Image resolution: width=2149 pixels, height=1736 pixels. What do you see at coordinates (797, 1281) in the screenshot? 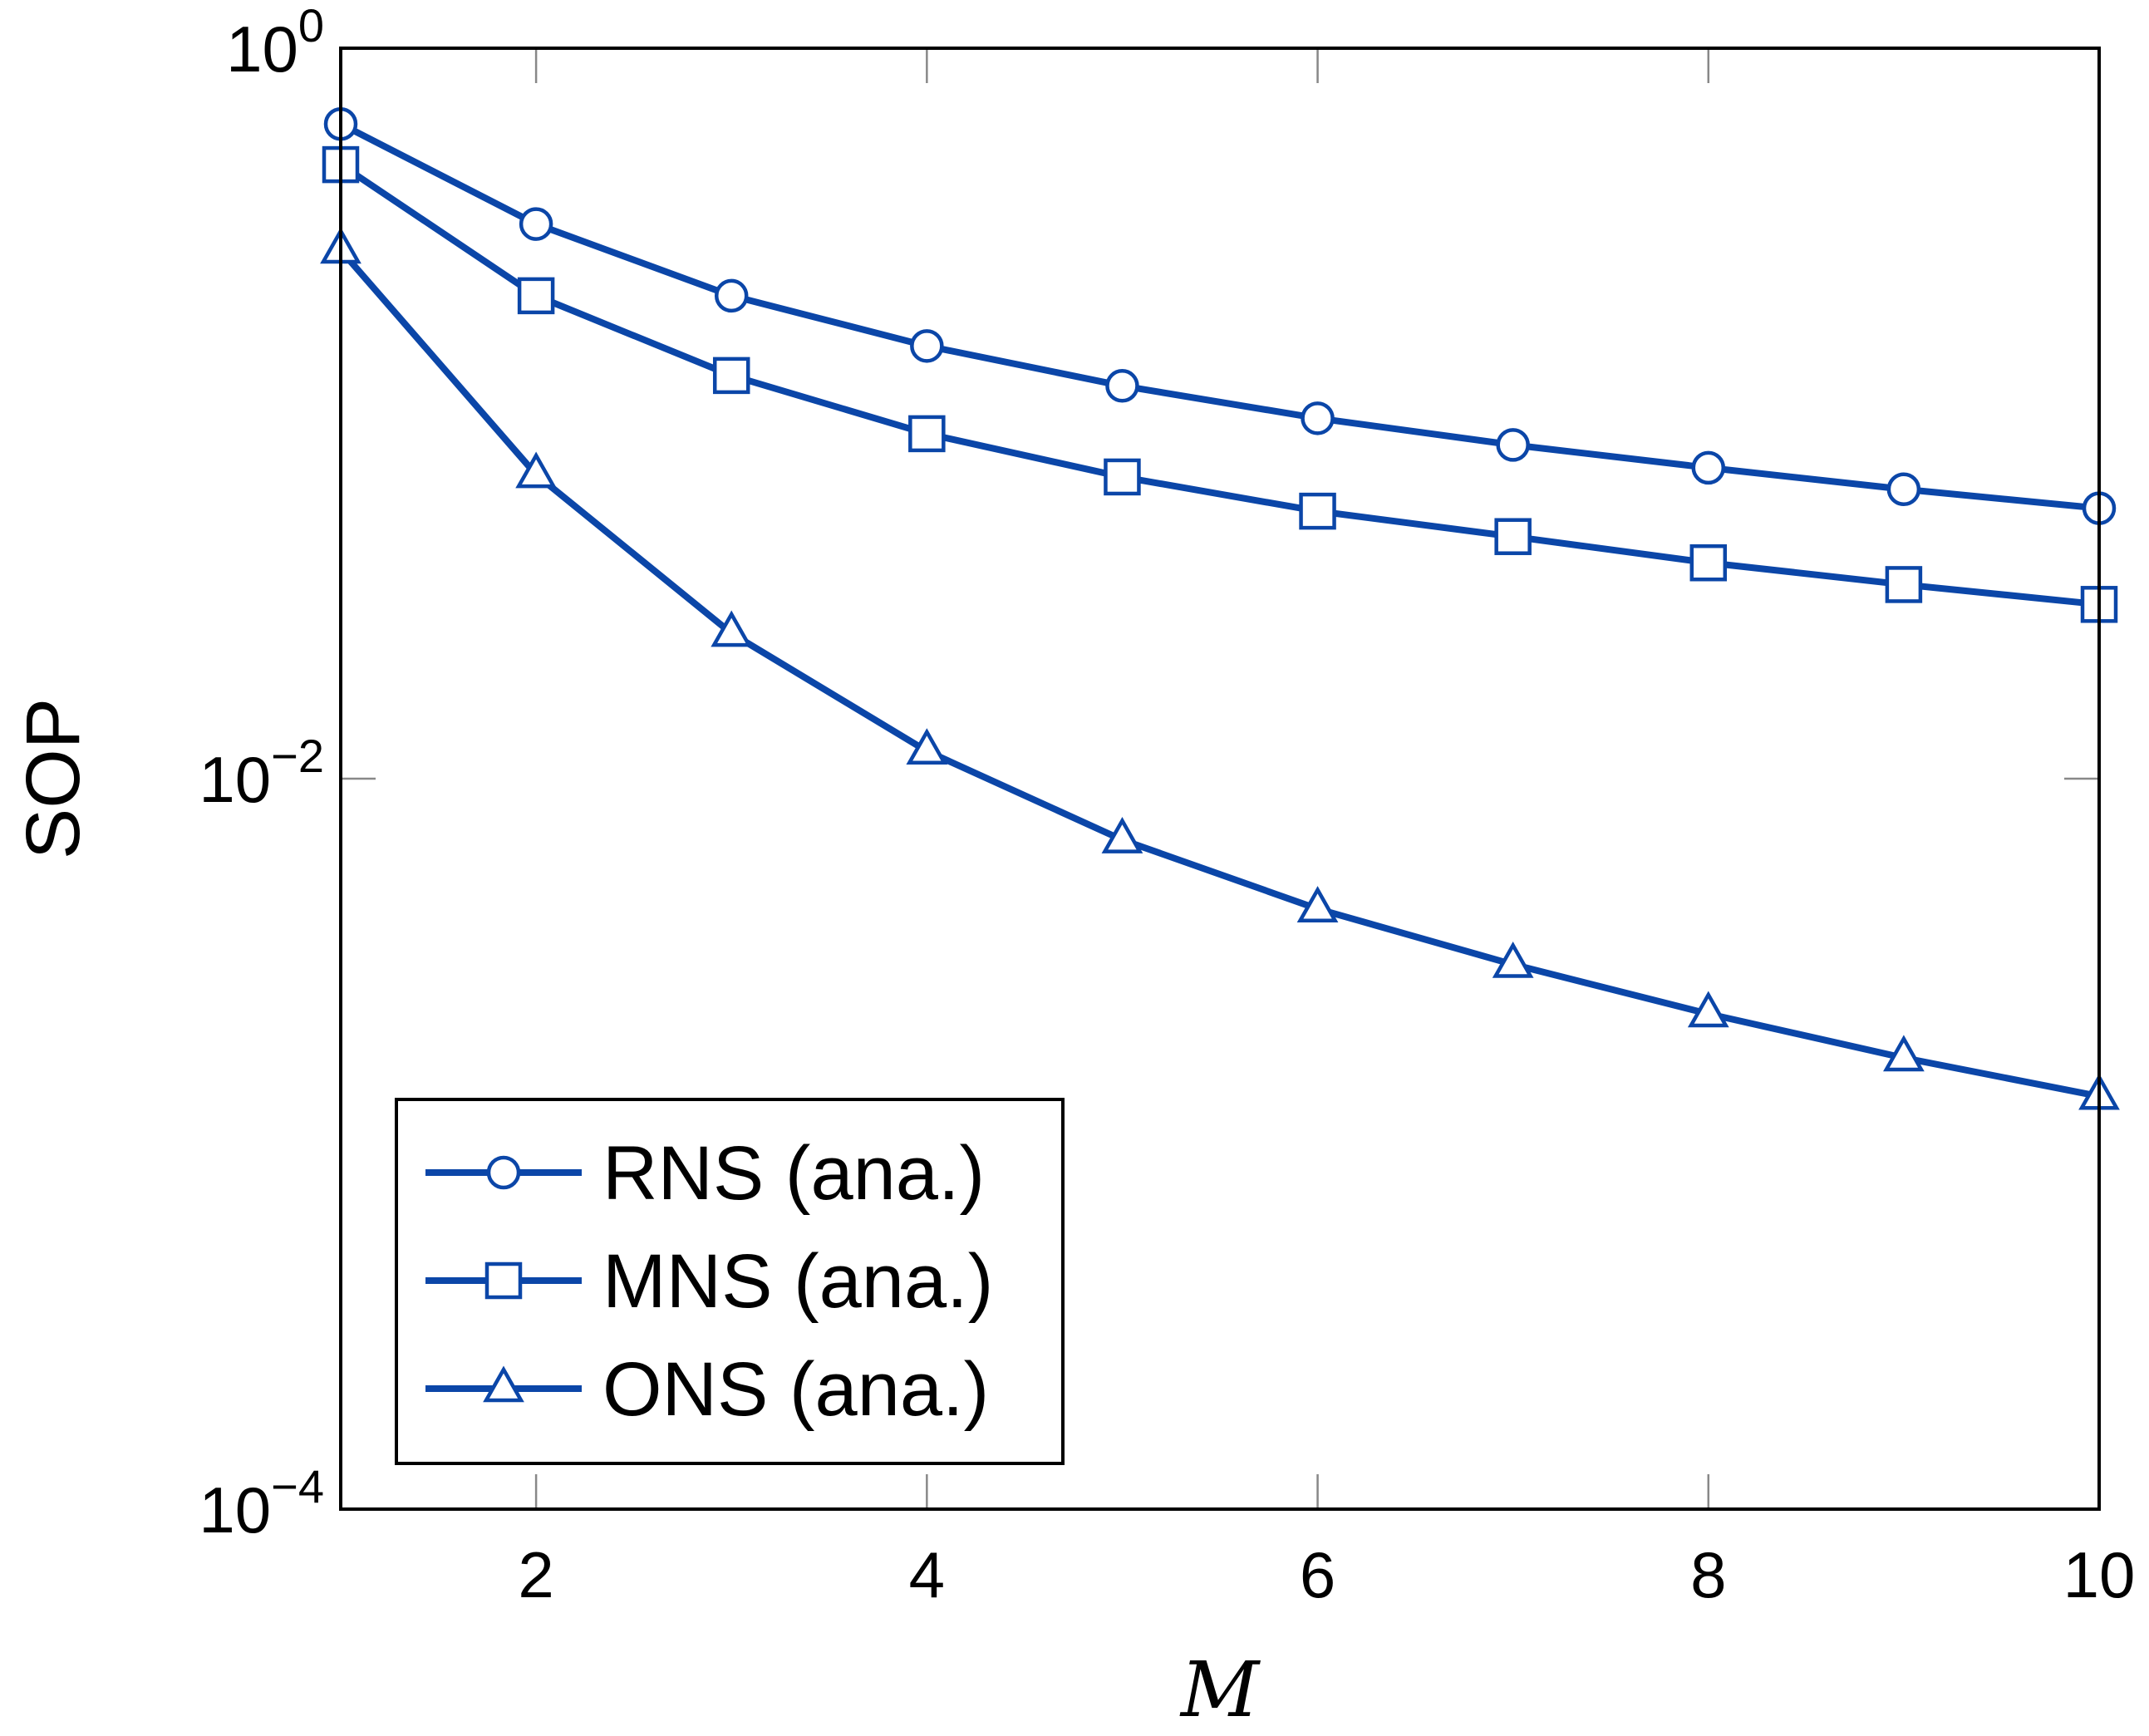
I see `legend-label: MNS (ana.)` at bounding box center [797, 1281].